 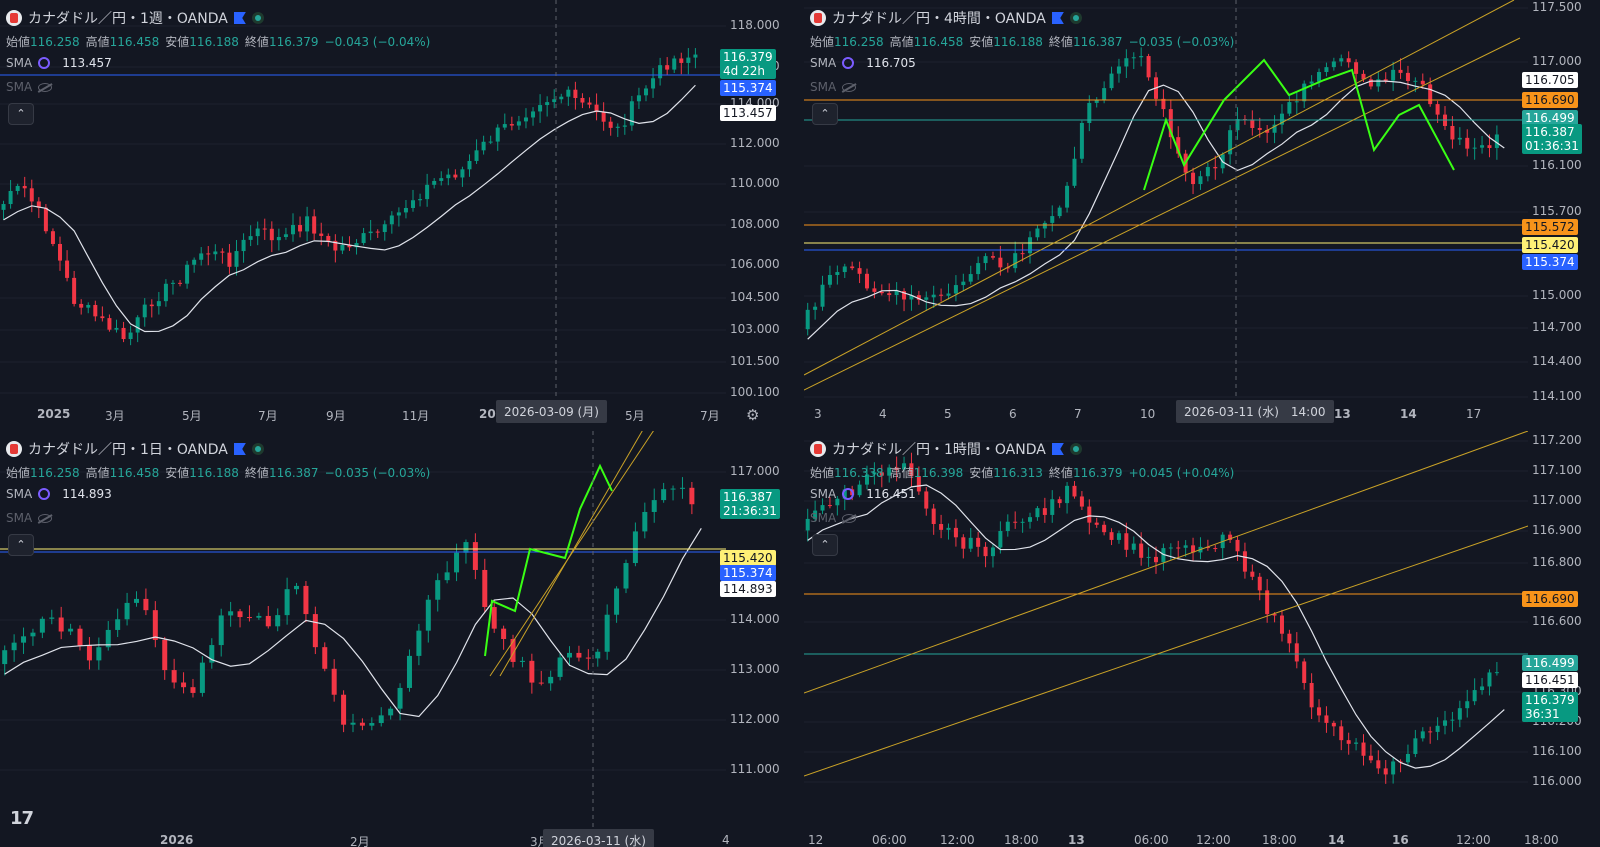 I want to click on sma-legend: SMA 116.451, so click(x=863, y=494).